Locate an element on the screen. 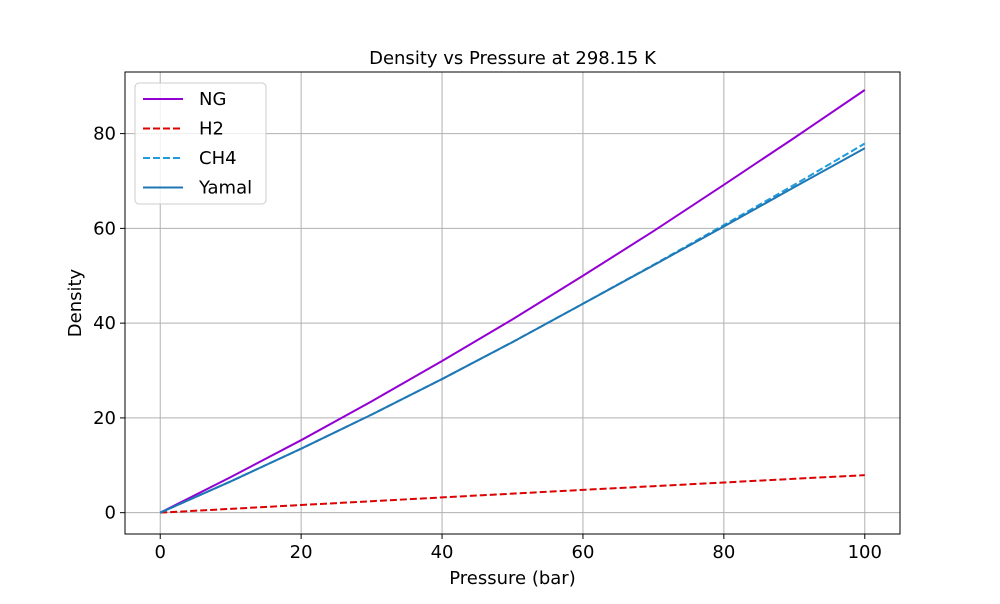 The height and width of the screenshot is (604, 1000). y-tick-label: 40 is located at coordinates (104, 323).